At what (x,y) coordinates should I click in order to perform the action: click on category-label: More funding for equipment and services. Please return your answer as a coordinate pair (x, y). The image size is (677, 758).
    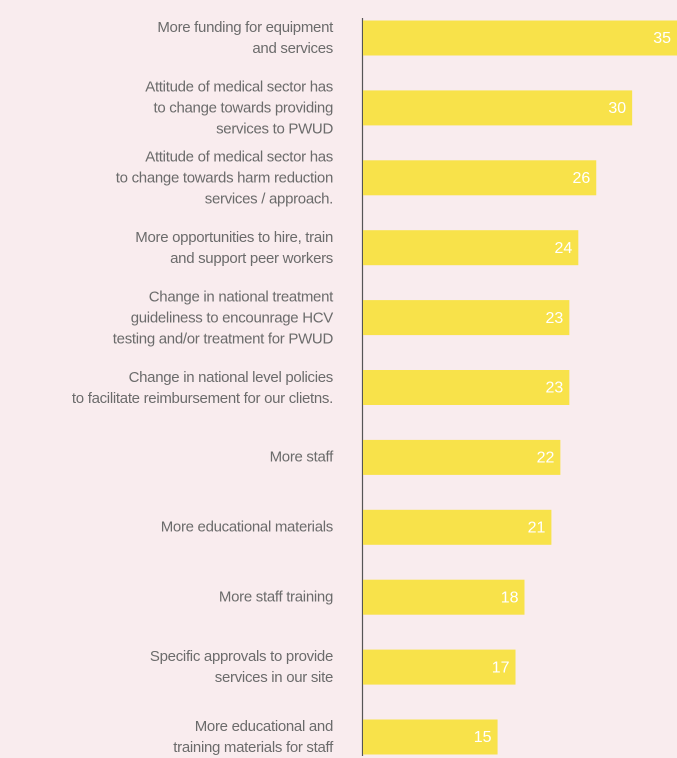
    Looking at the image, I should click on (245, 38).